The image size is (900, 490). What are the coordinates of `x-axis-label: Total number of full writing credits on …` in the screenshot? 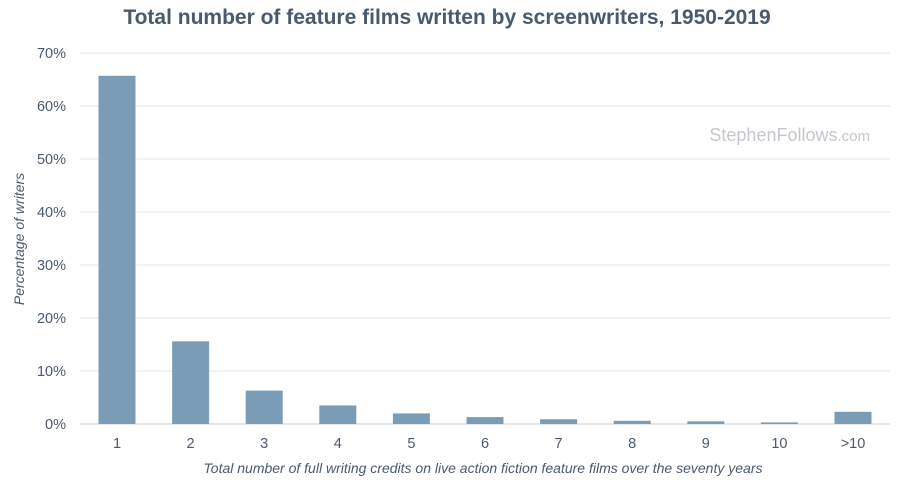 It's located at (483, 468).